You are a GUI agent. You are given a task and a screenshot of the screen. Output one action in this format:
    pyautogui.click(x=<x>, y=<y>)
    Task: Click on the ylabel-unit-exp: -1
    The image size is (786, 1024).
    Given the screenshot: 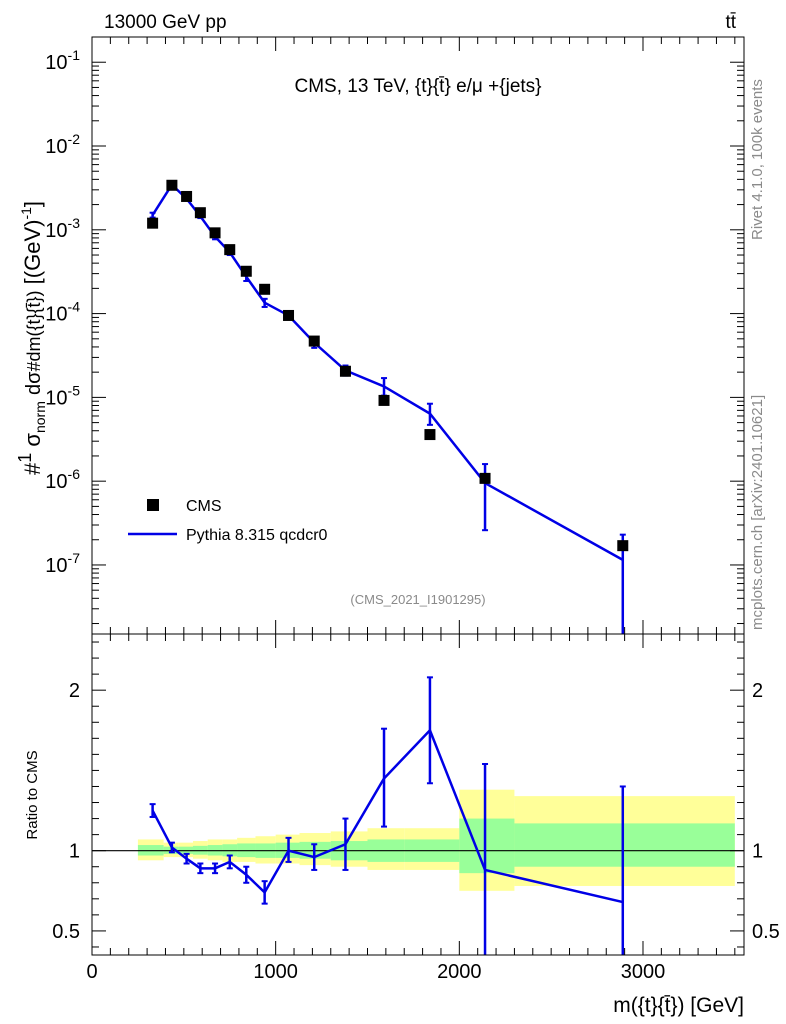 What is the action you would take?
    pyautogui.click(x=26, y=213)
    